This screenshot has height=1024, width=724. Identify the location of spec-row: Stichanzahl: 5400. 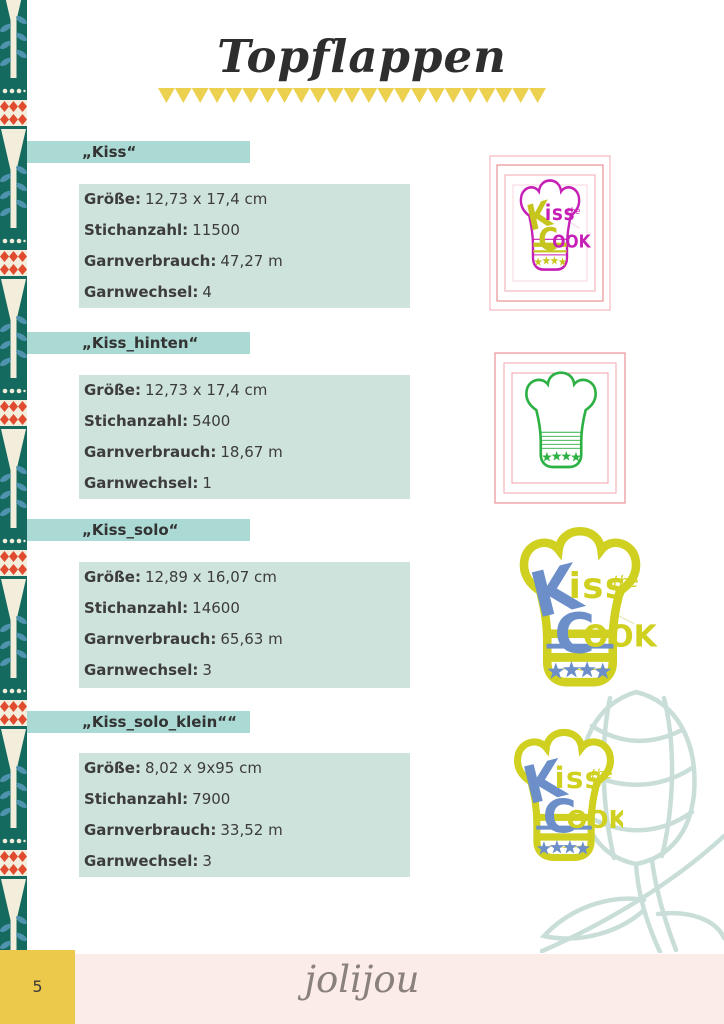
(244, 421).